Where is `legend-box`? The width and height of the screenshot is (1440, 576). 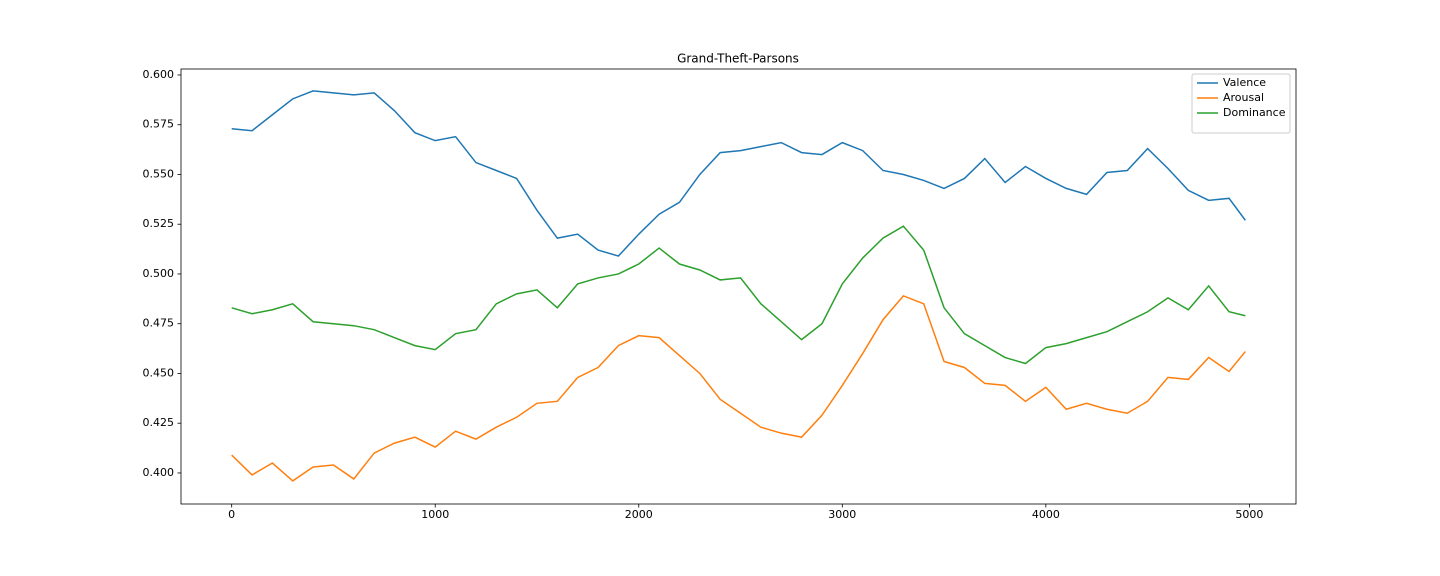 legend-box is located at coordinates (1241, 103).